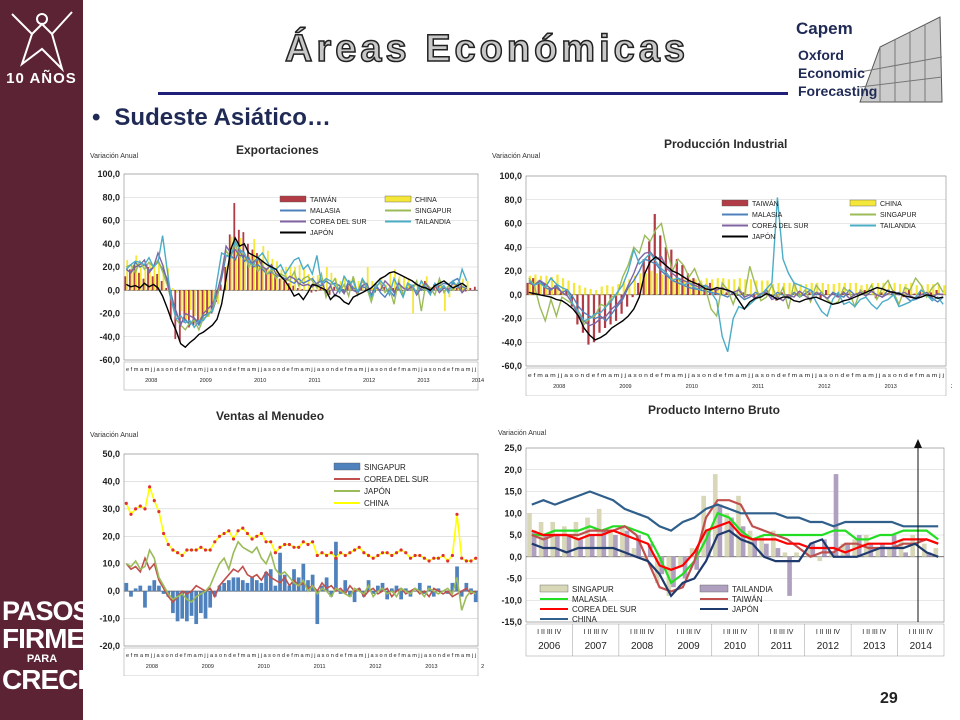 Image resolution: width=960 pixels, height=720 pixels. What do you see at coordinates (891, 204) in the screenshot?
I see `legend-entry: CHINA` at bounding box center [891, 204].